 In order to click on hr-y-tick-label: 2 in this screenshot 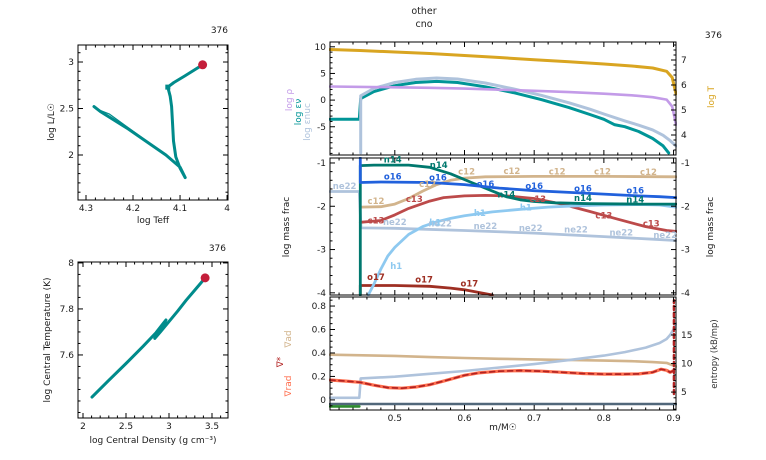, I will do `click(71, 156)`.